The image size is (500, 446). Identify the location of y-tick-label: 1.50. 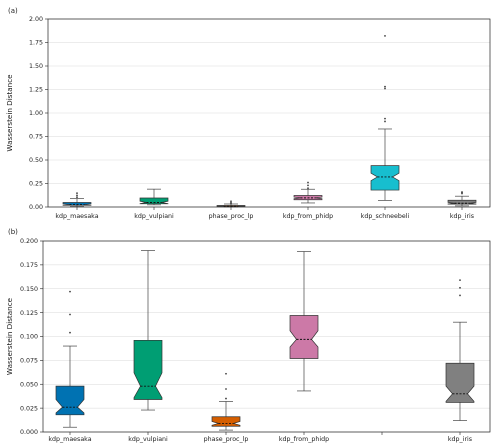
(36, 66).